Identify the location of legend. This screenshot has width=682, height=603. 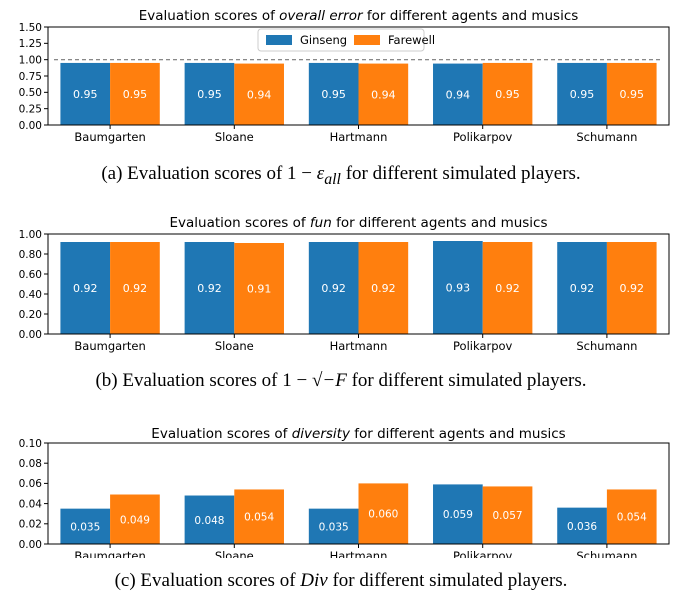
(341, 40).